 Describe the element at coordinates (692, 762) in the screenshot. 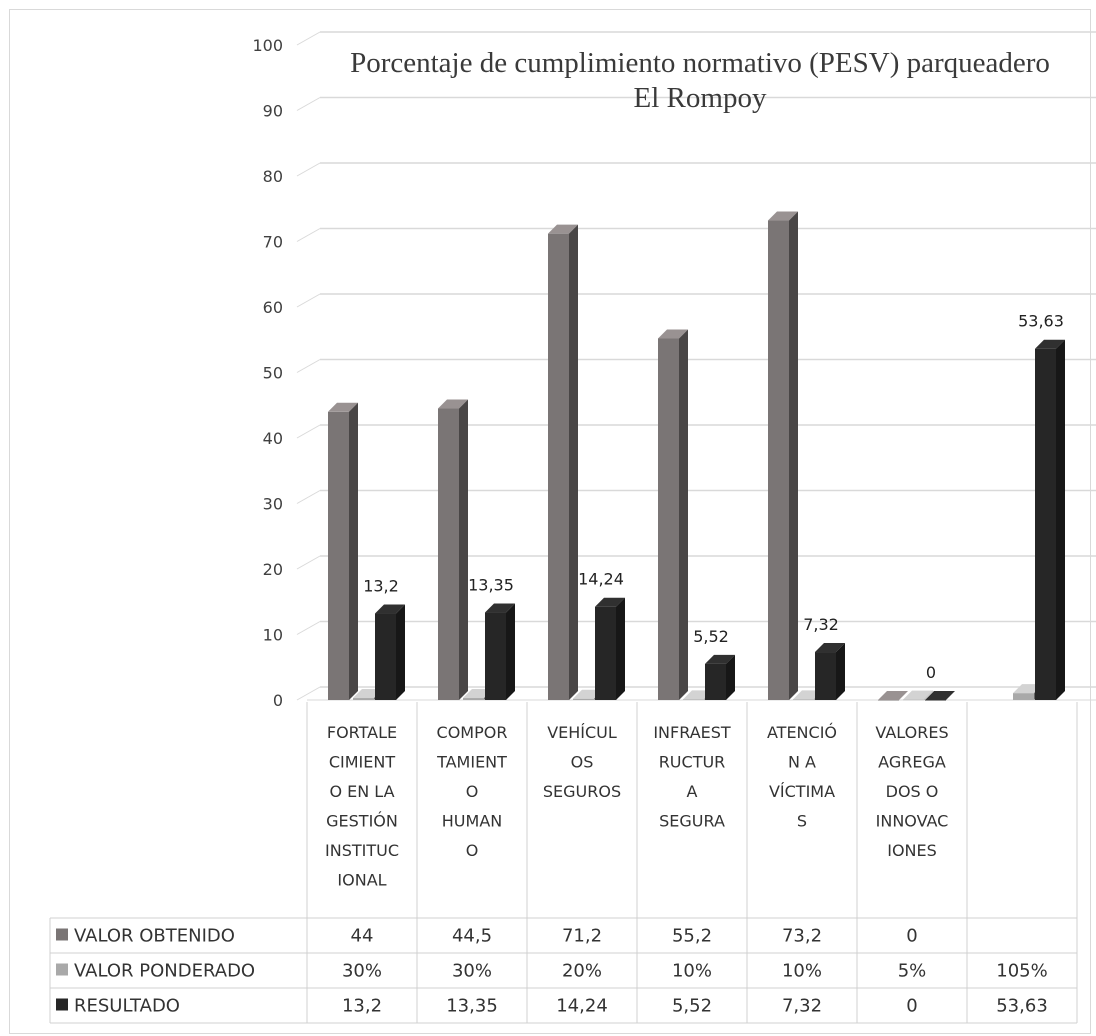

I see `category-label: RUCTUR` at that location.